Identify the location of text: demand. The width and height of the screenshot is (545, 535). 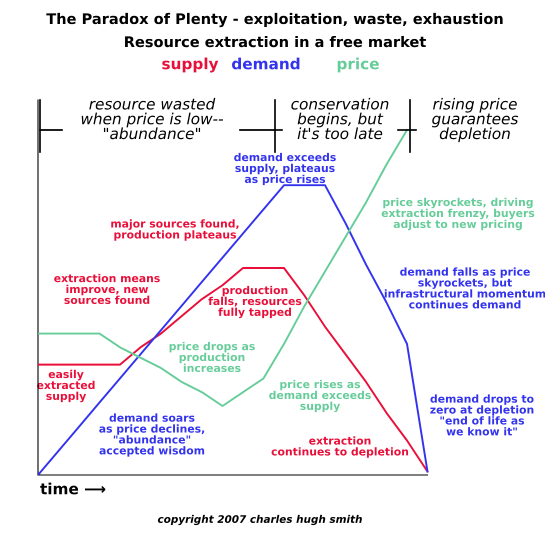
(266, 64).